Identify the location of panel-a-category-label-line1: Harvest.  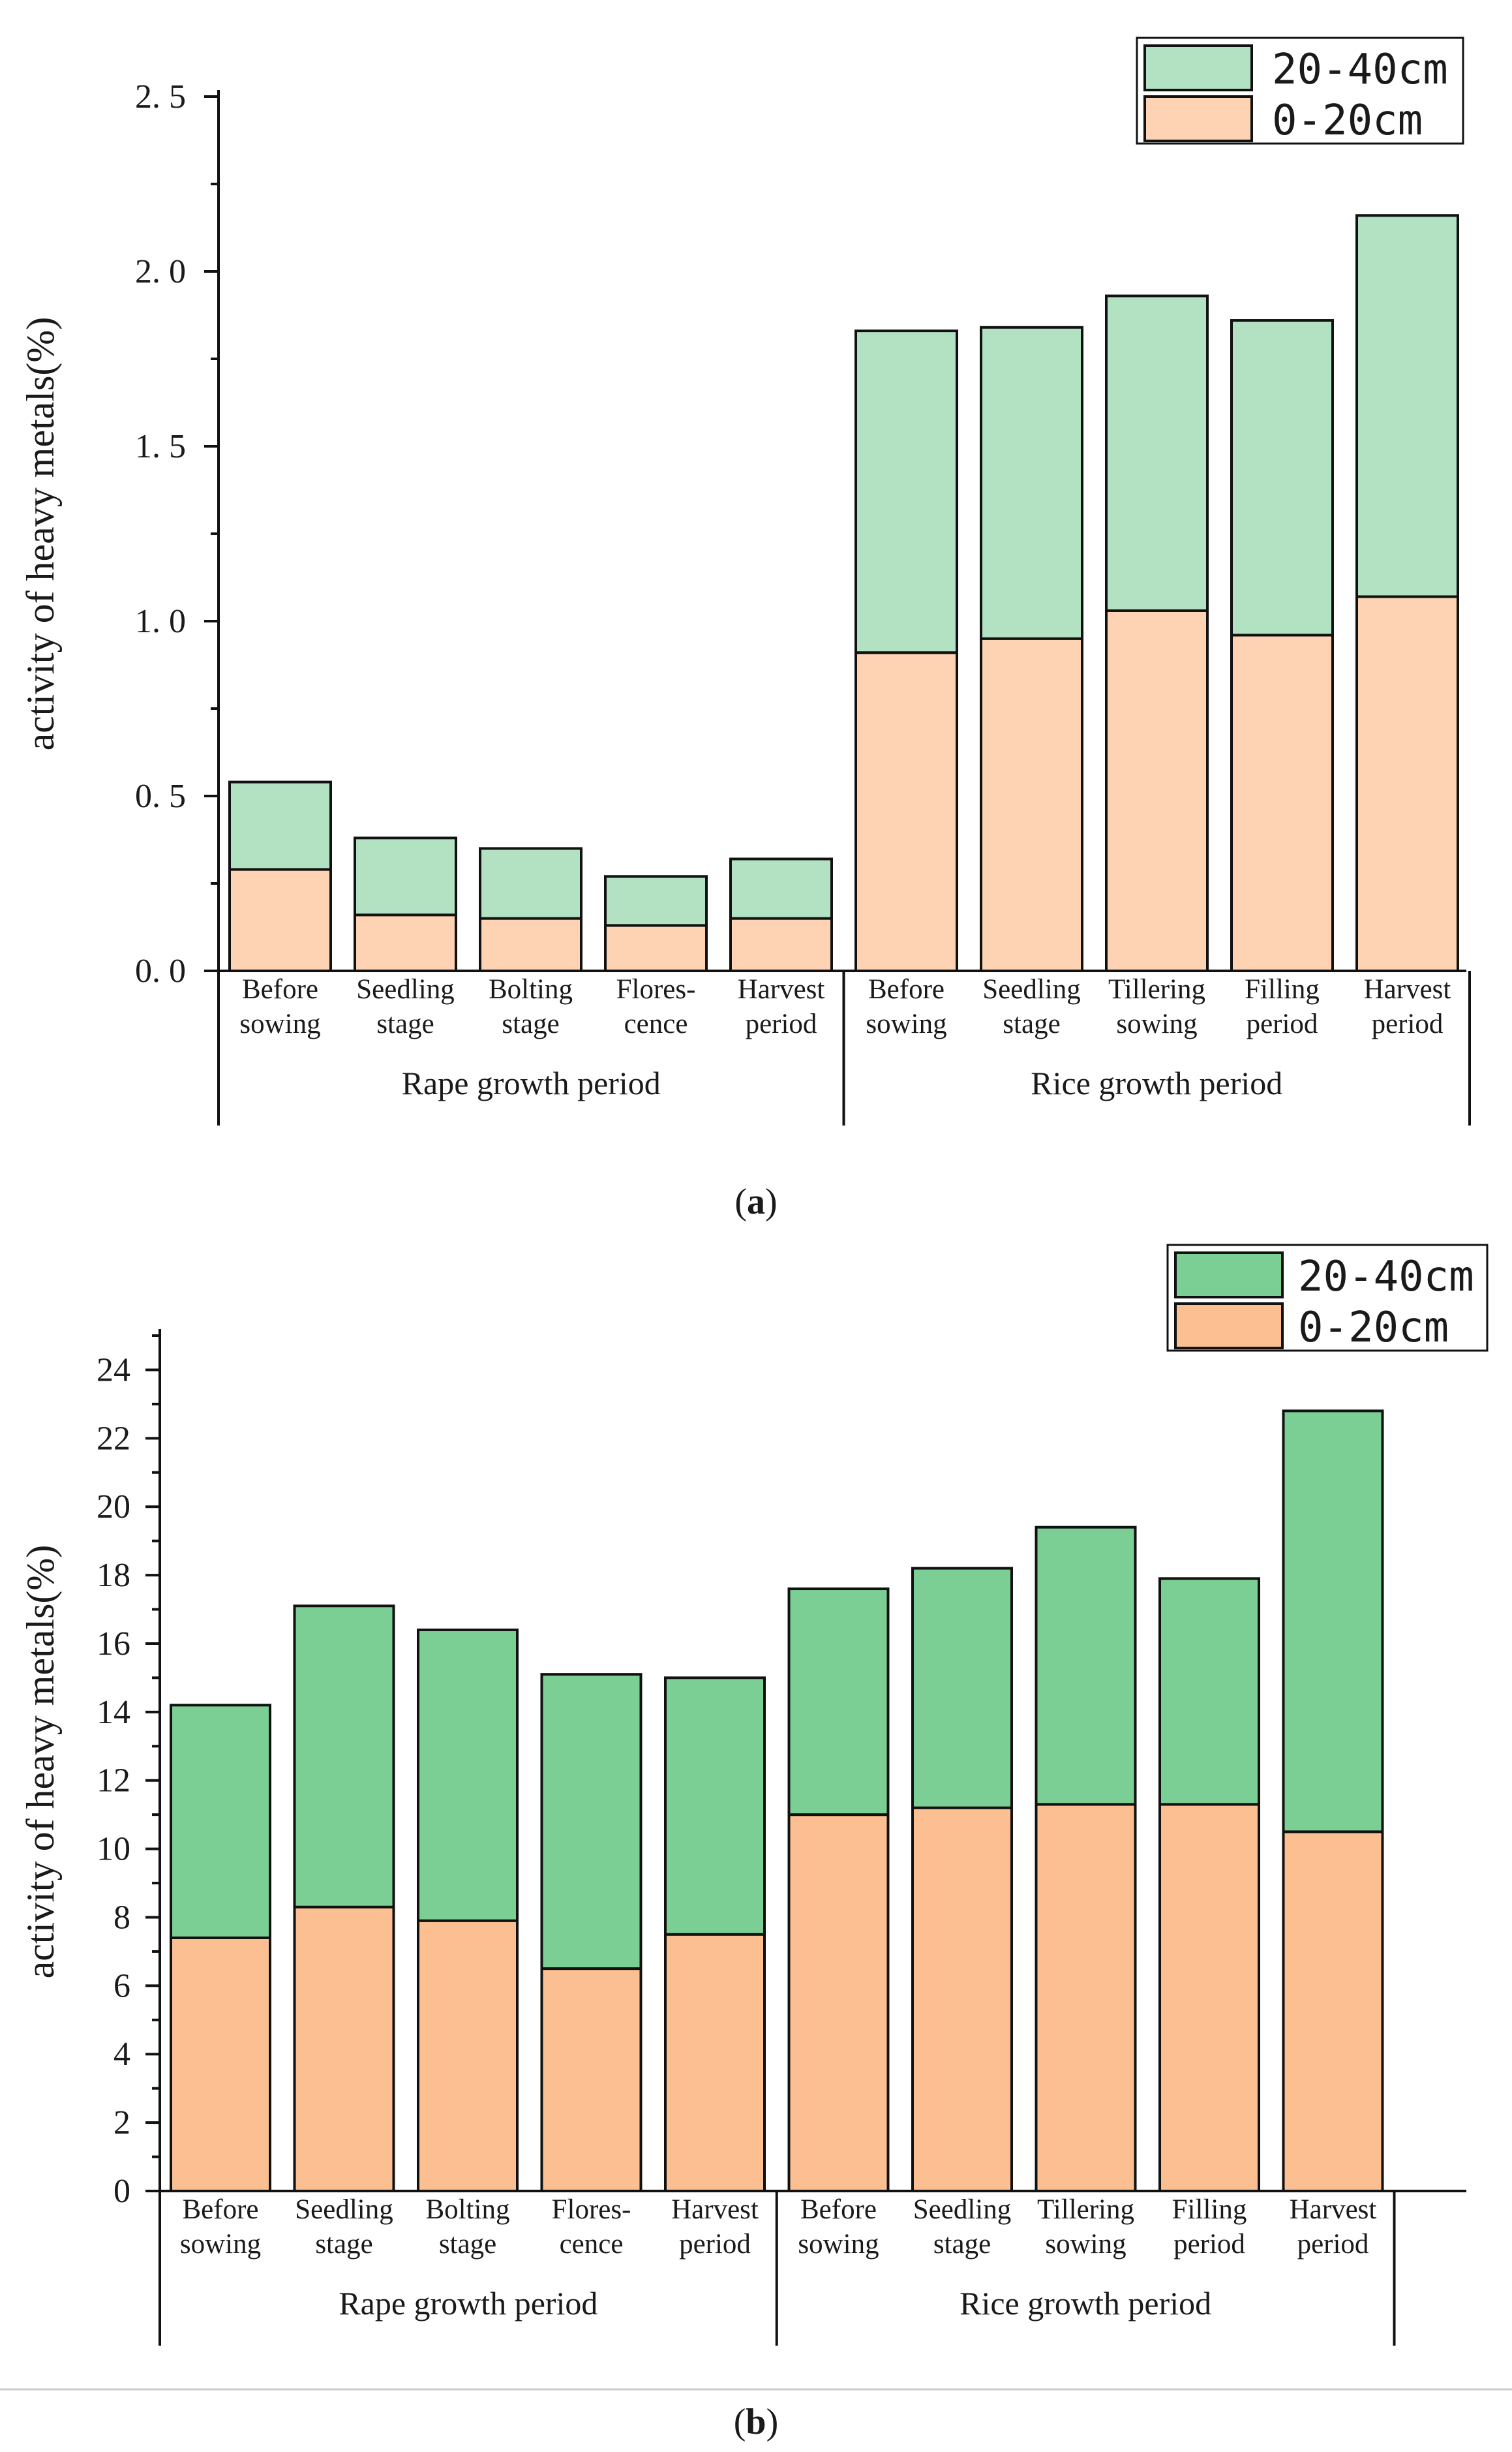
(781, 989).